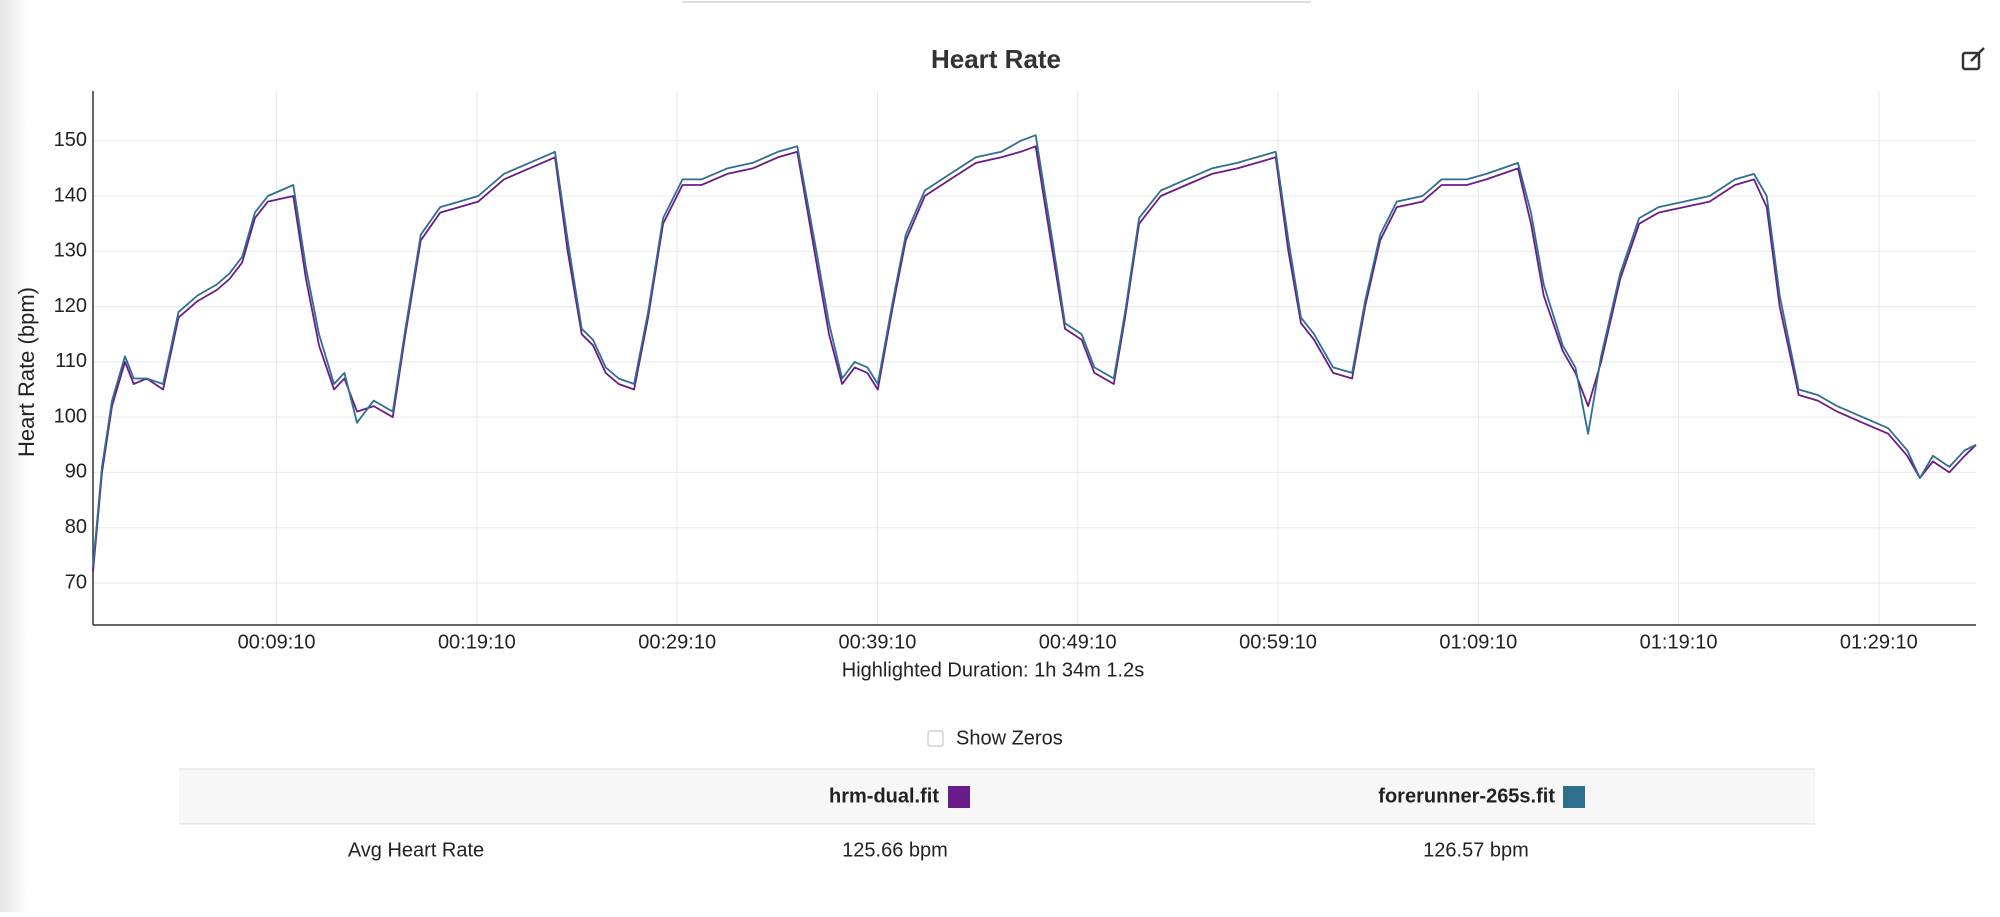  What do you see at coordinates (477, 642) in the screenshot?
I see `x-tick-label: 00:19:10` at bounding box center [477, 642].